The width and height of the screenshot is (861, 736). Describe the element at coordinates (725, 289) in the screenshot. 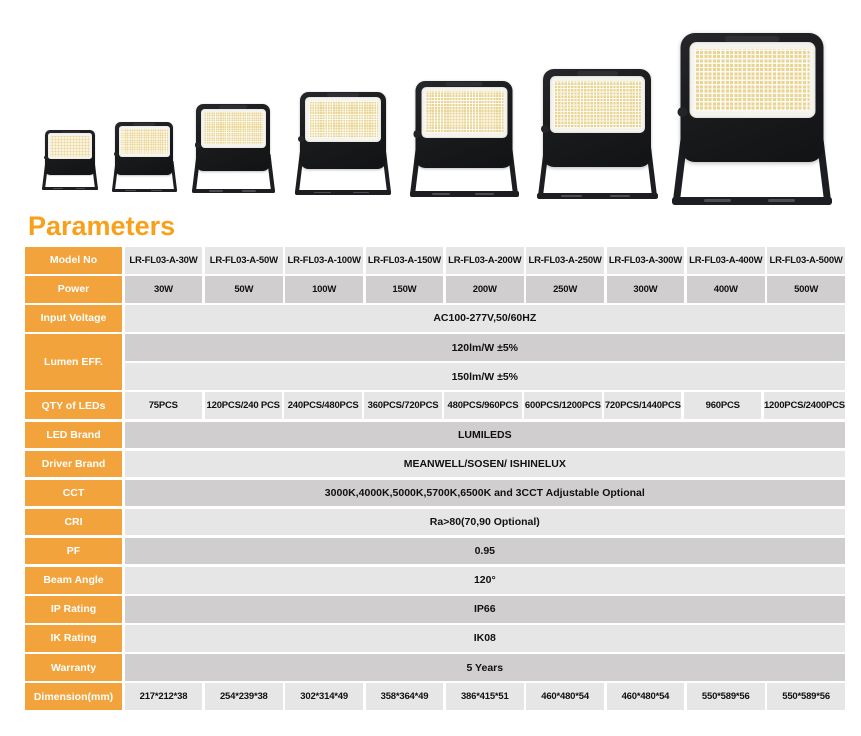

I see `table-cell: 400W` at that location.